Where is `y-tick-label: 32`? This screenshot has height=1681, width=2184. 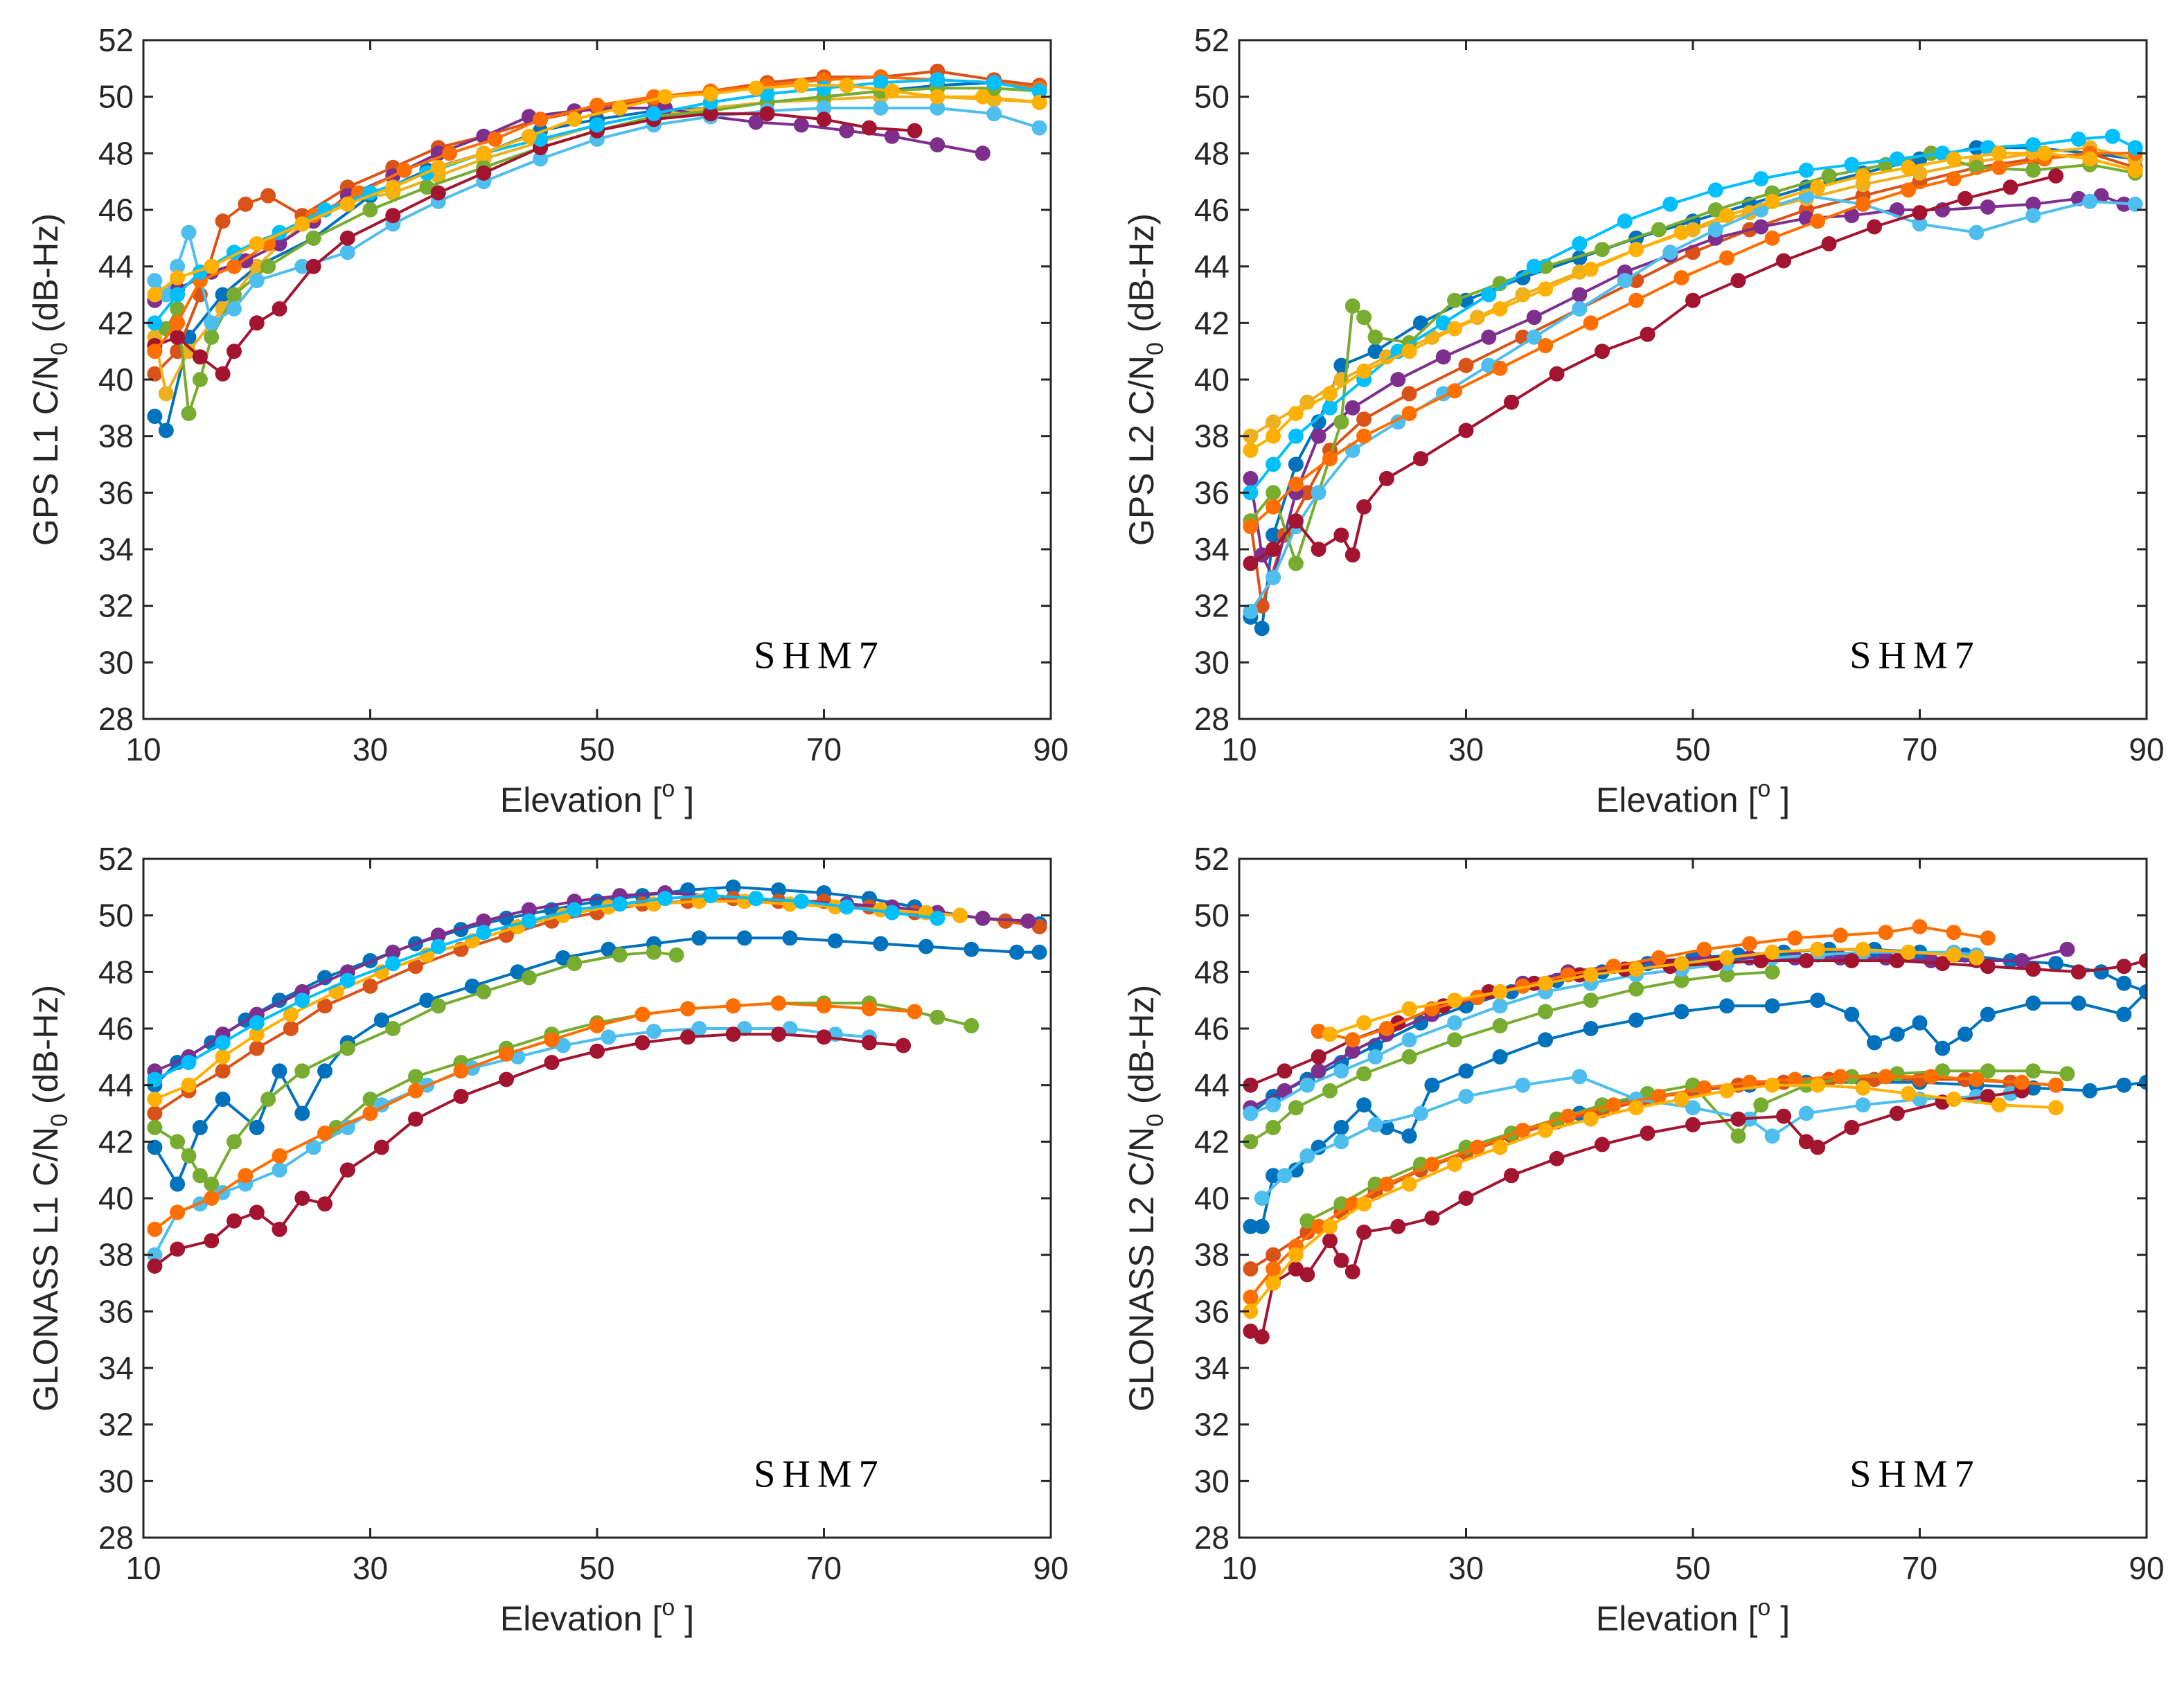
y-tick-label: 32 is located at coordinates (116, 1425).